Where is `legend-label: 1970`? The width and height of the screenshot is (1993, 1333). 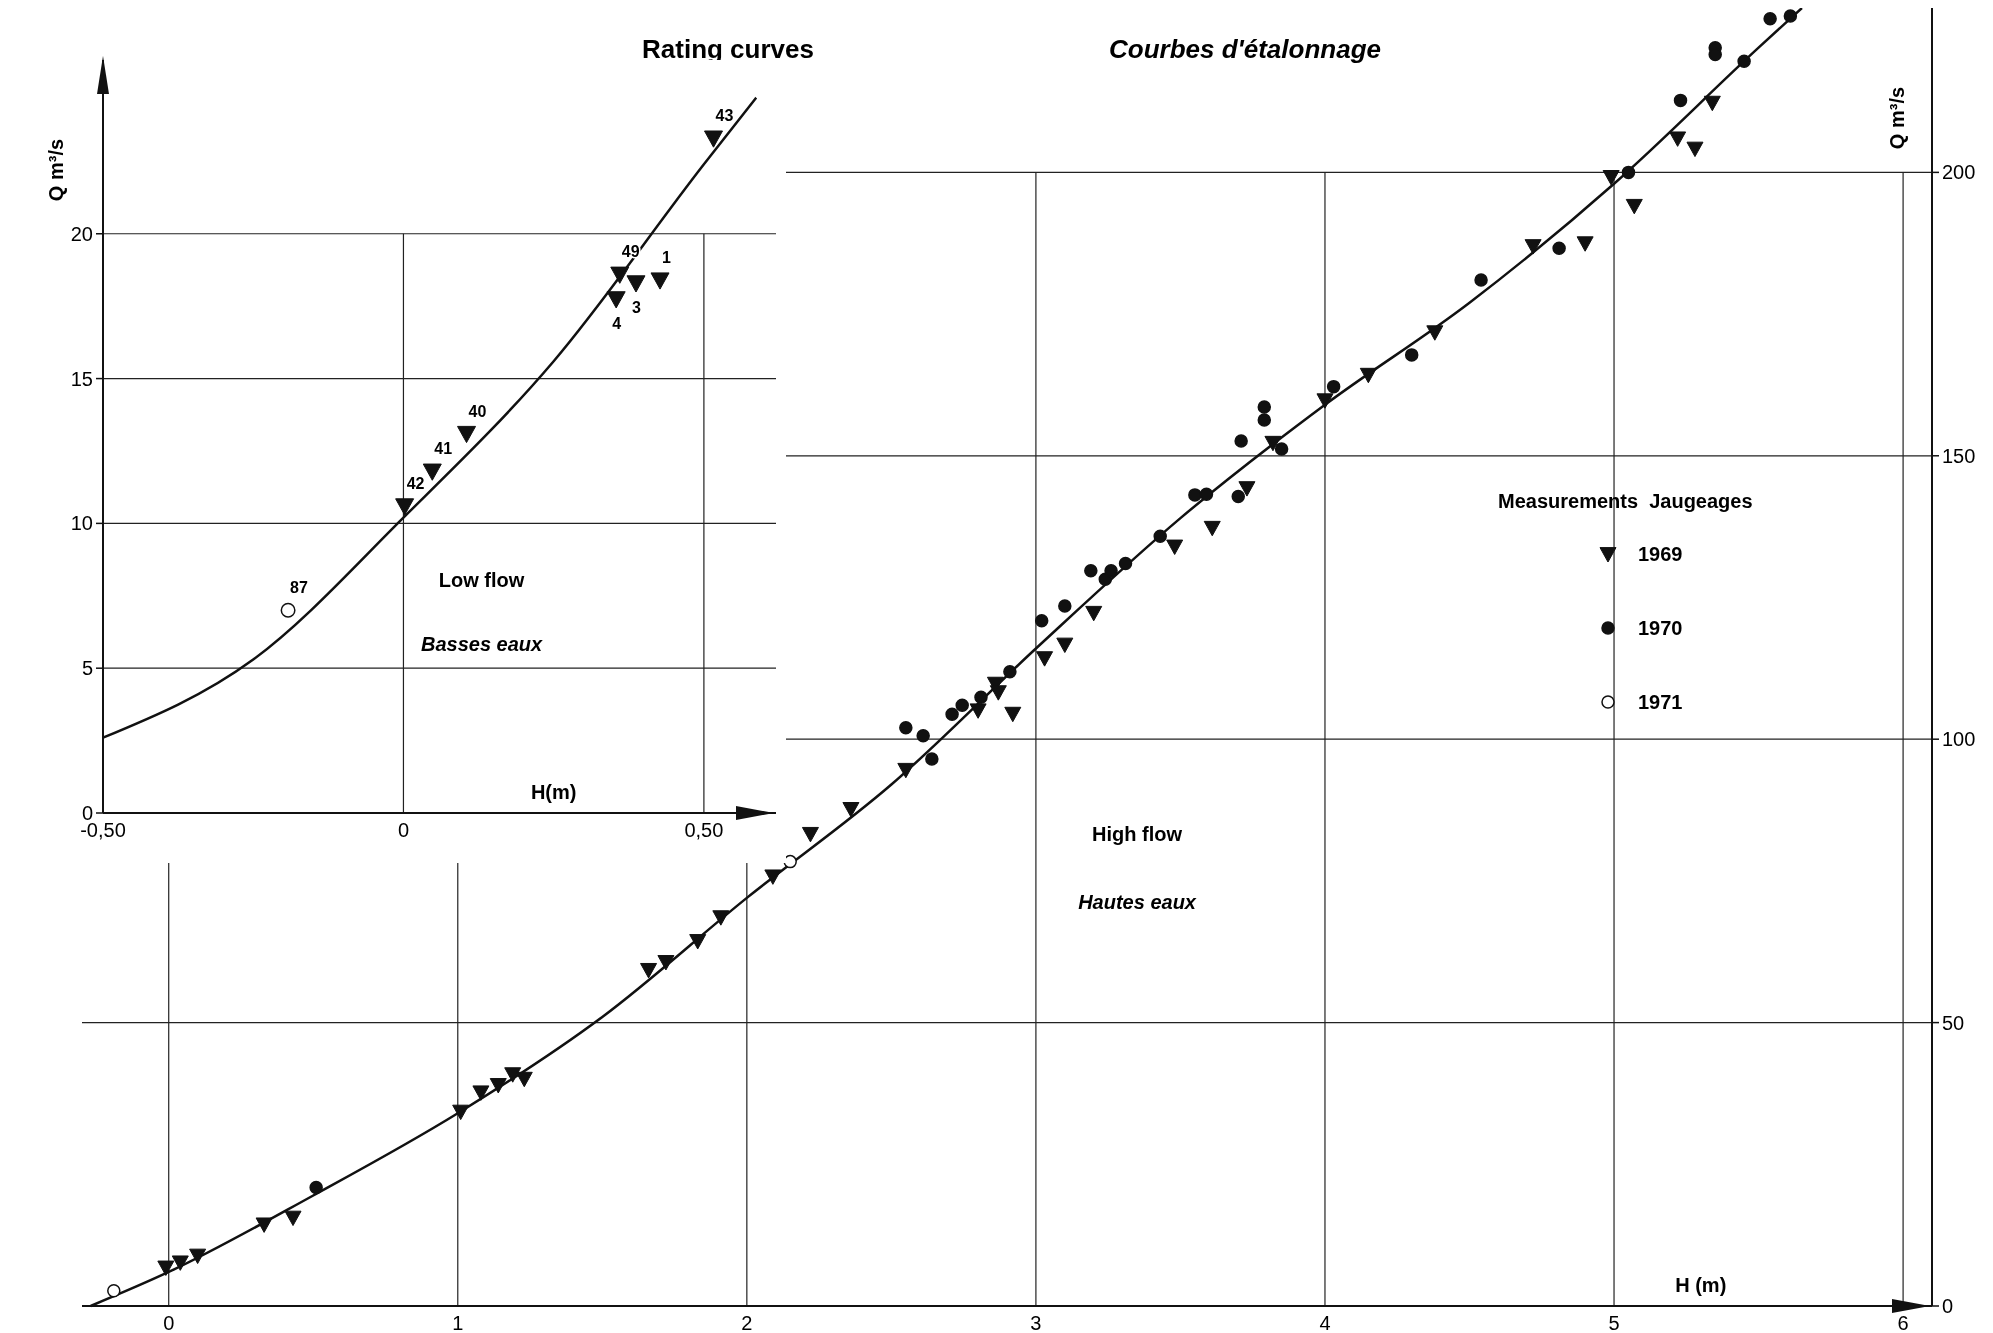
legend-label: 1970 is located at coordinates (1660, 628).